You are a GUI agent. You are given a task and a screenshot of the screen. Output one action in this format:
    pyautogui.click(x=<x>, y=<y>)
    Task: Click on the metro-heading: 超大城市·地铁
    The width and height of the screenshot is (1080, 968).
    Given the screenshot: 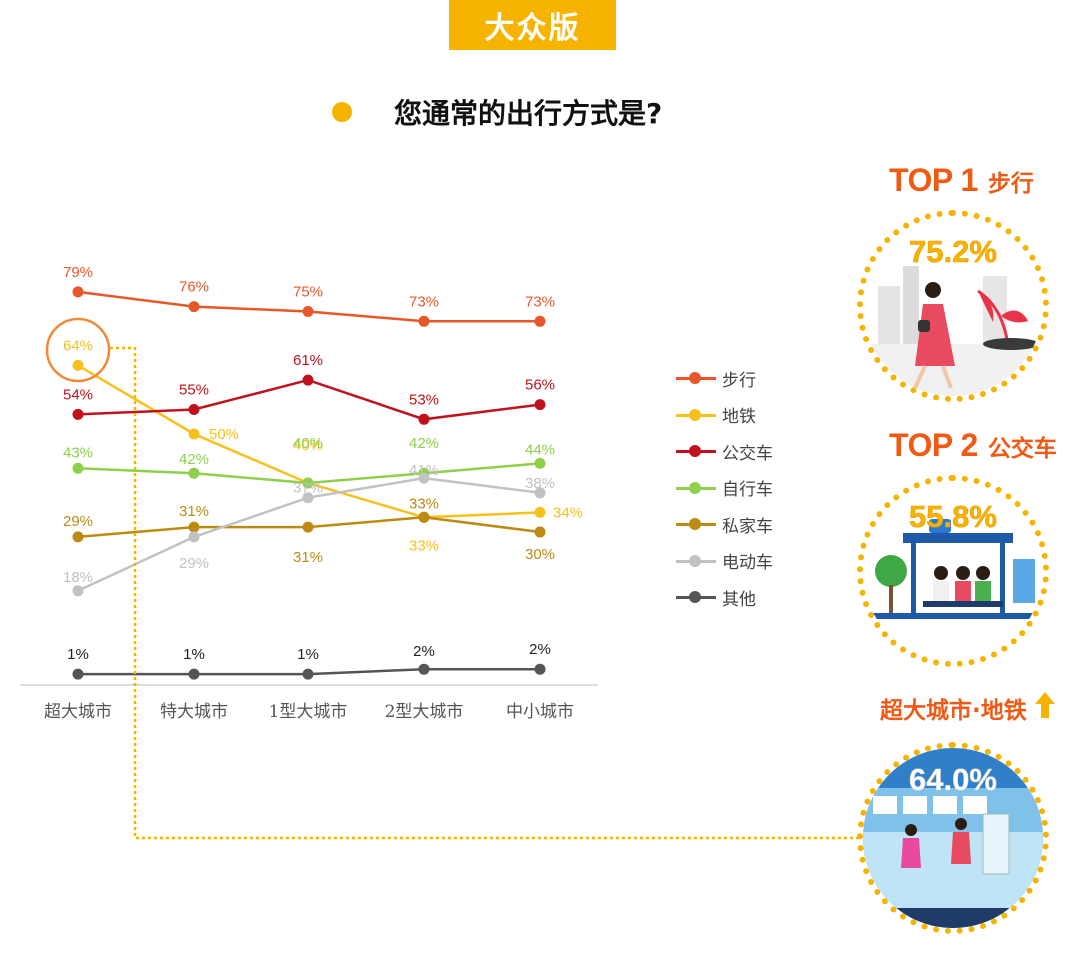 What is the action you would take?
    pyautogui.click(x=968, y=708)
    